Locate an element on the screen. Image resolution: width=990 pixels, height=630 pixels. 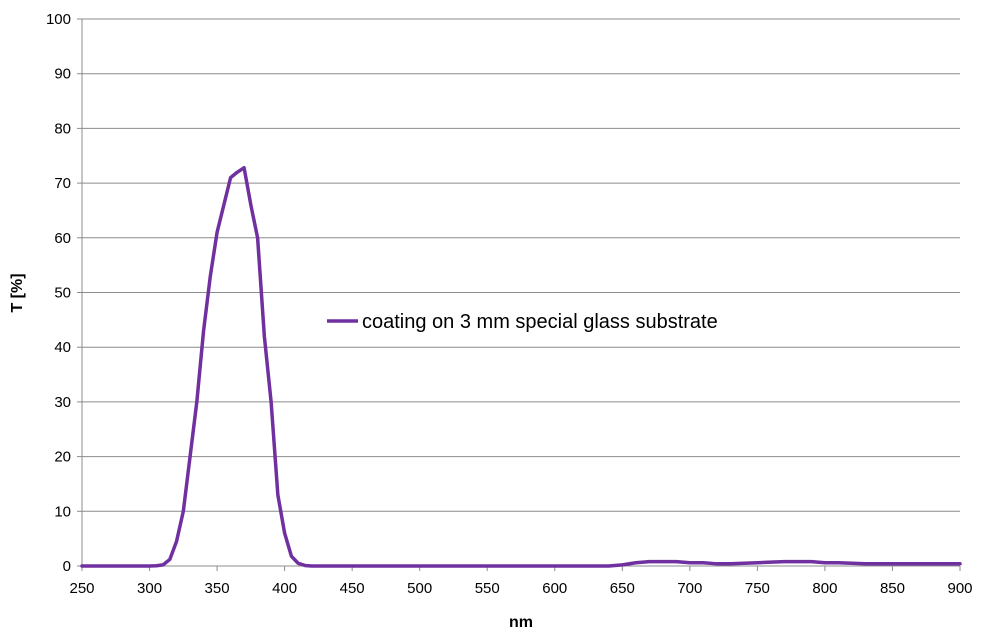
x-tick-label: 300 is located at coordinates (149, 588).